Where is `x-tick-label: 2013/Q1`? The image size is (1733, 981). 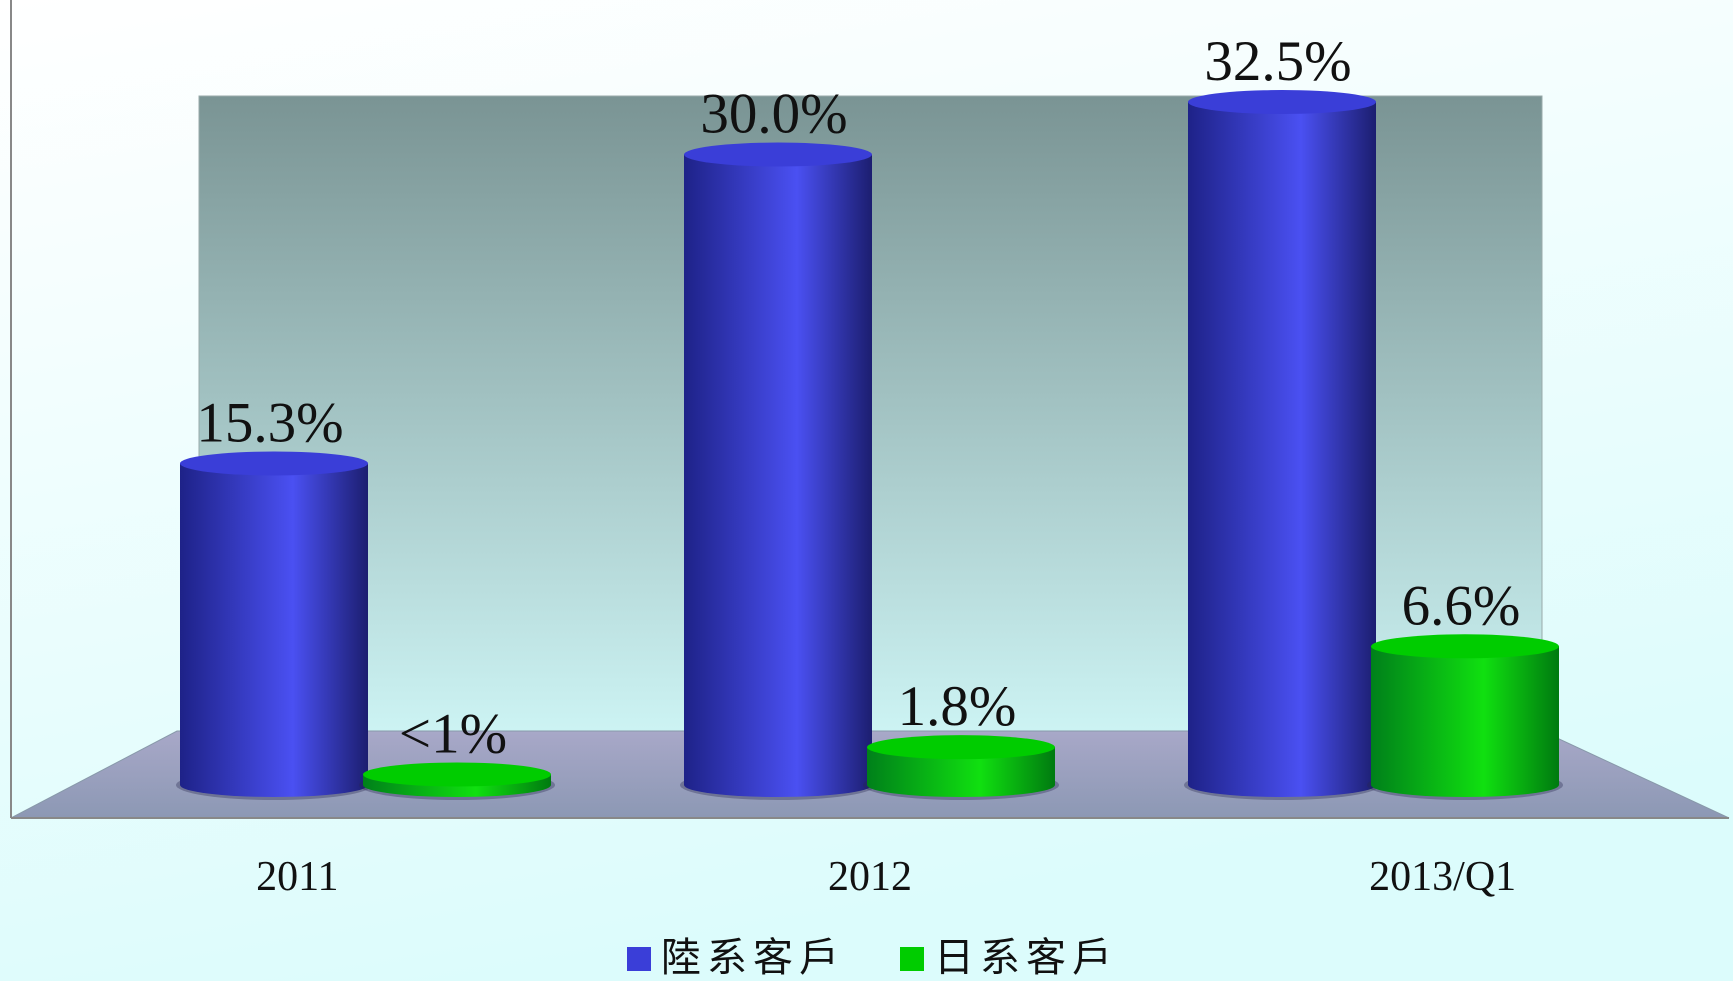 x-tick-label: 2013/Q1 is located at coordinates (1442, 877).